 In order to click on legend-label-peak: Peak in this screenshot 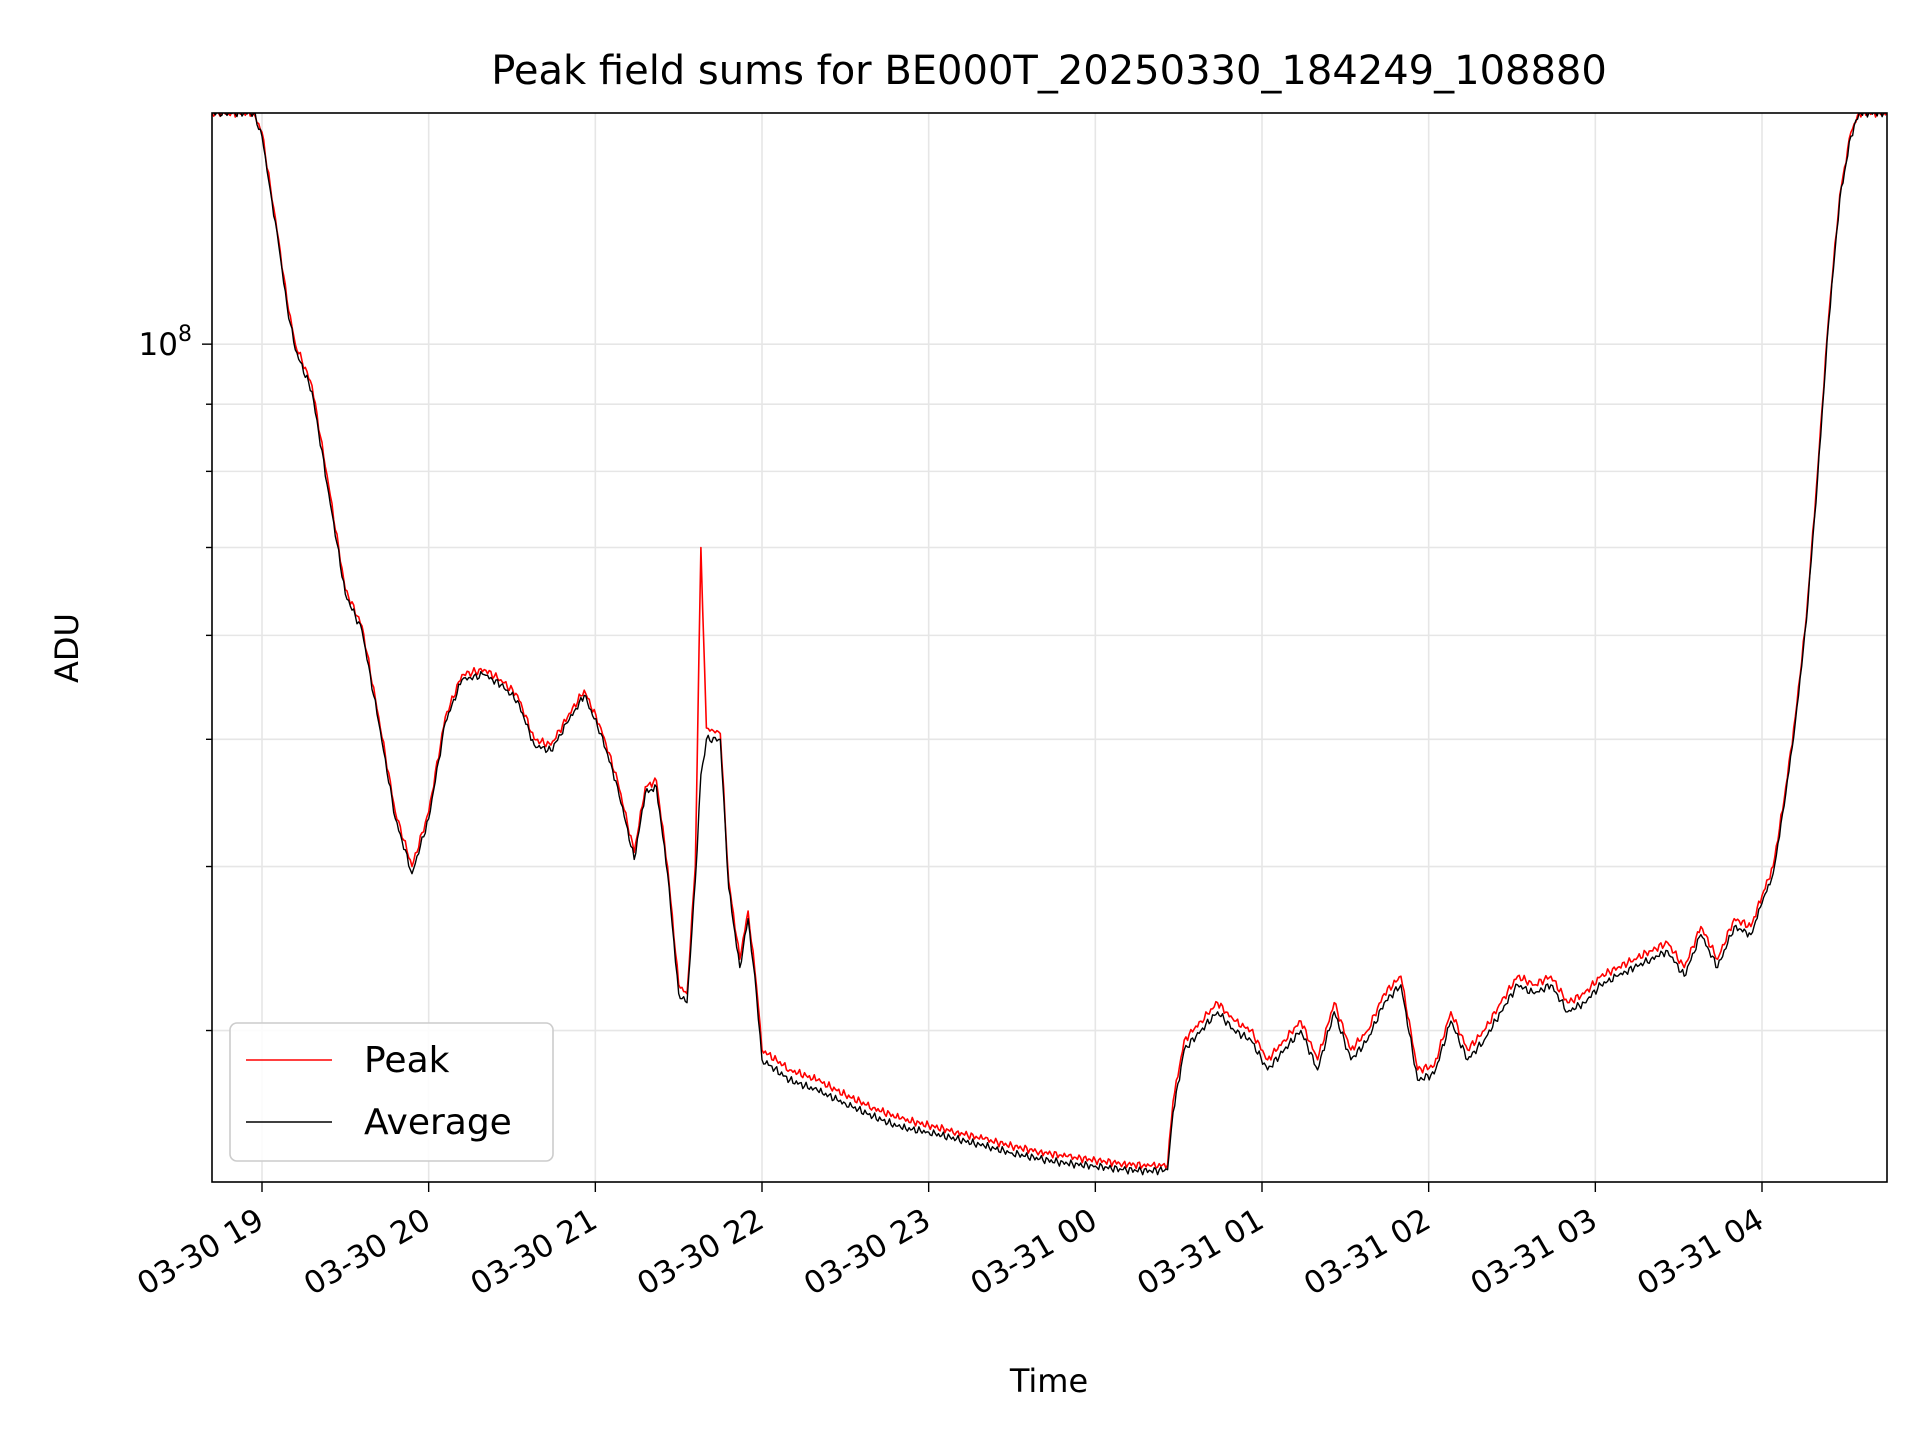, I will do `click(407, 1060)`.